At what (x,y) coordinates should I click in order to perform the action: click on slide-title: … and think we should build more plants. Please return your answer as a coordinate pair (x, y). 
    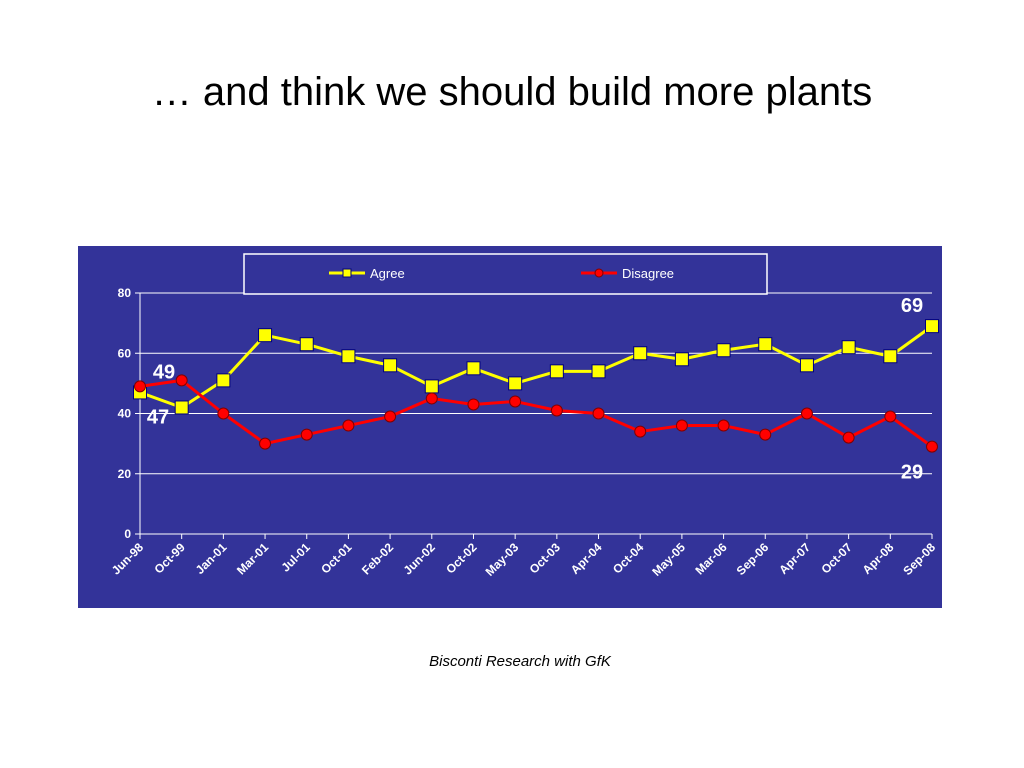
    Looking at the image, I should click on (512, 92).